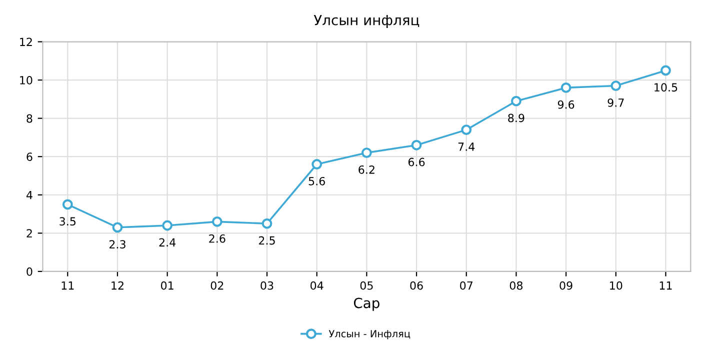  What do you see at coordinates (616, 285) in the screenshot?
I see `x-tick-label: 10` at bounding box center [616, 285].